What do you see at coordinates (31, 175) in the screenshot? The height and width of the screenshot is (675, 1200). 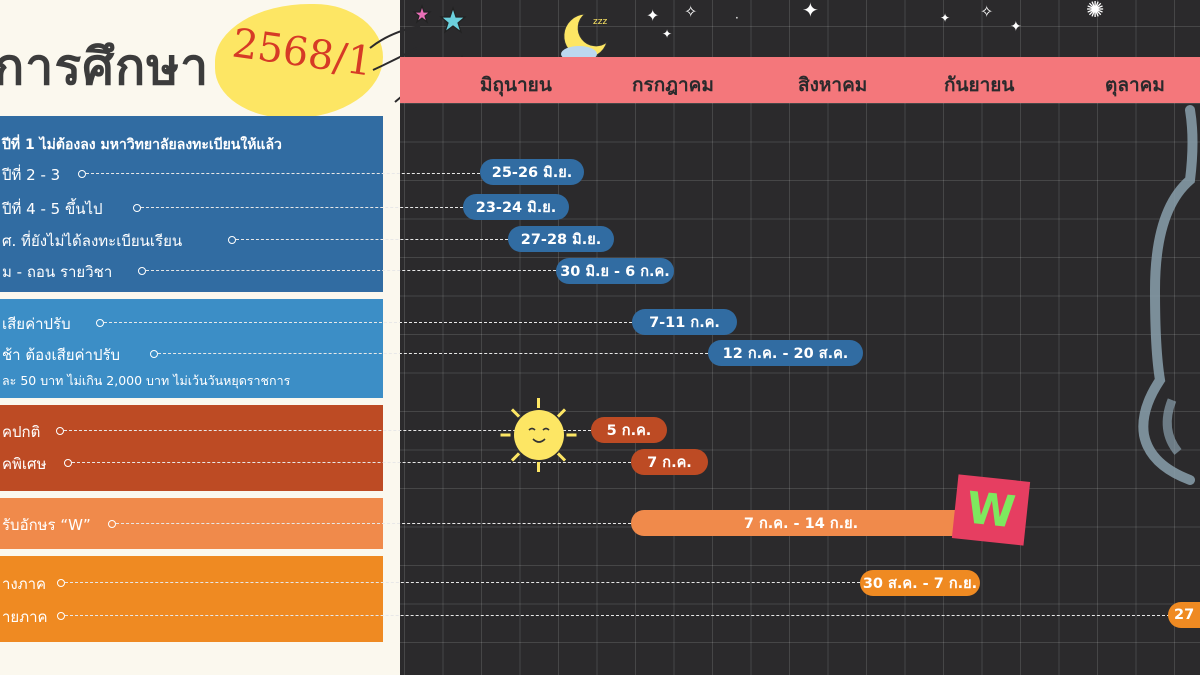 I see `registration-item: ปีที่ 2 - 3` at bounding box center [31, 175].